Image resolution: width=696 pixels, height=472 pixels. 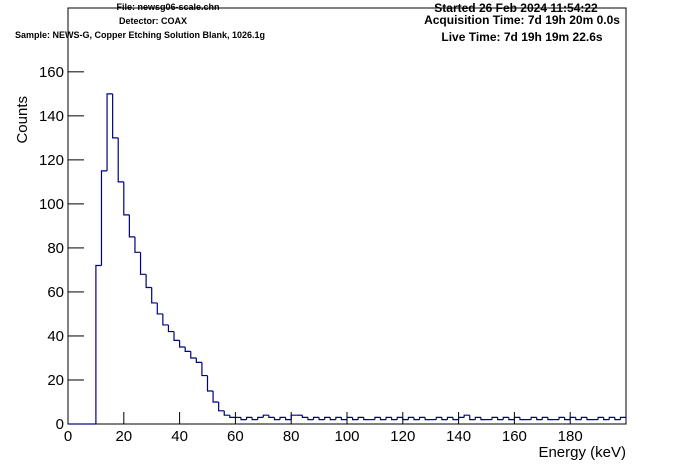 What do you see at coordinates (51, 72) in the screenshot?
I see `y-tick-label: 160` at bounding box center [51, 72].